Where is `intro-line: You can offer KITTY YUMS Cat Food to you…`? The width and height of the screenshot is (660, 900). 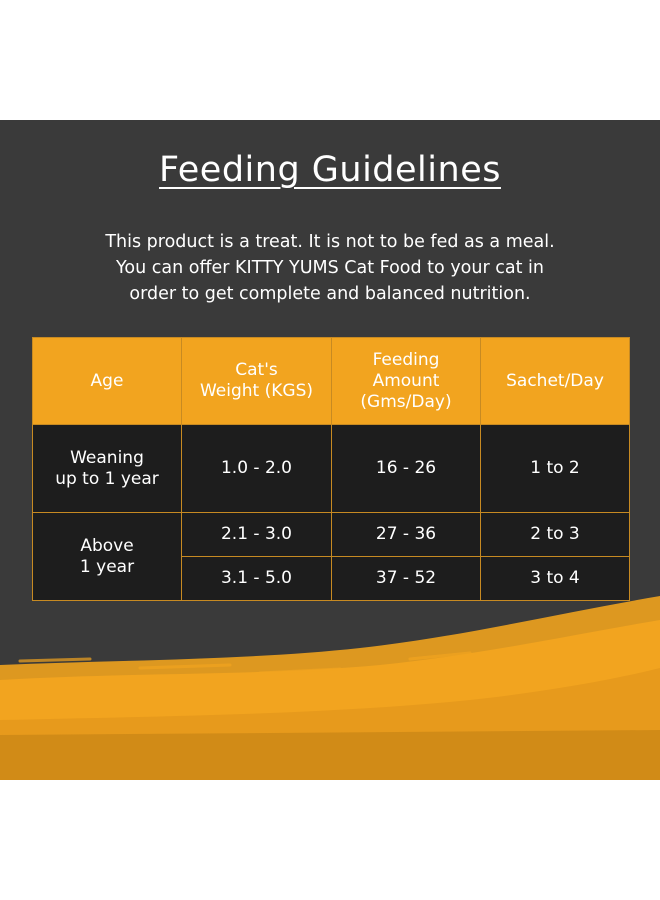 intro-line: You can offer KITTY YUMS Cat Food to you… is located at coordinates (330, 268).